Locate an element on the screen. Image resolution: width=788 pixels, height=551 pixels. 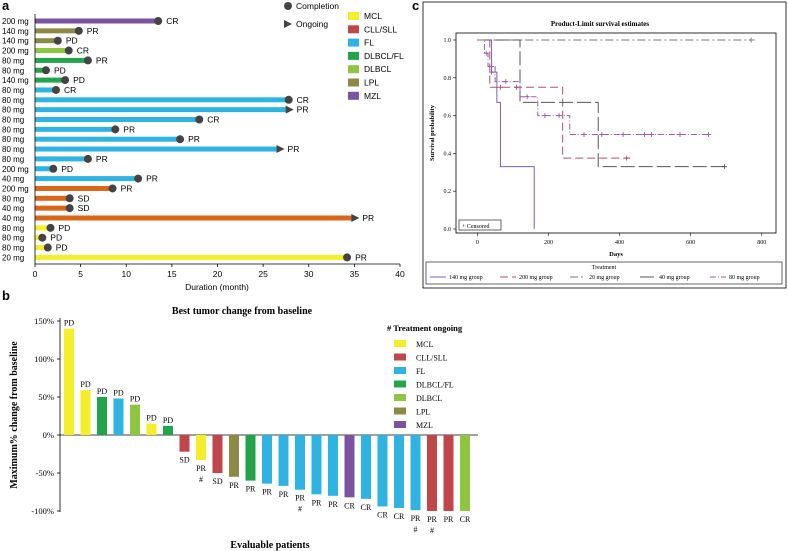
km-legend-label: 20 mg group is located at coordinates (604, 278).